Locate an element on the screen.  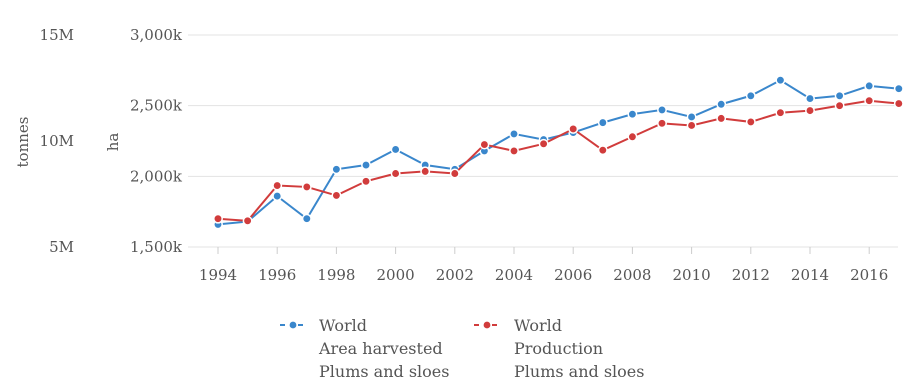
x-tick-label: 2008 is located at coordinates (632, 275).